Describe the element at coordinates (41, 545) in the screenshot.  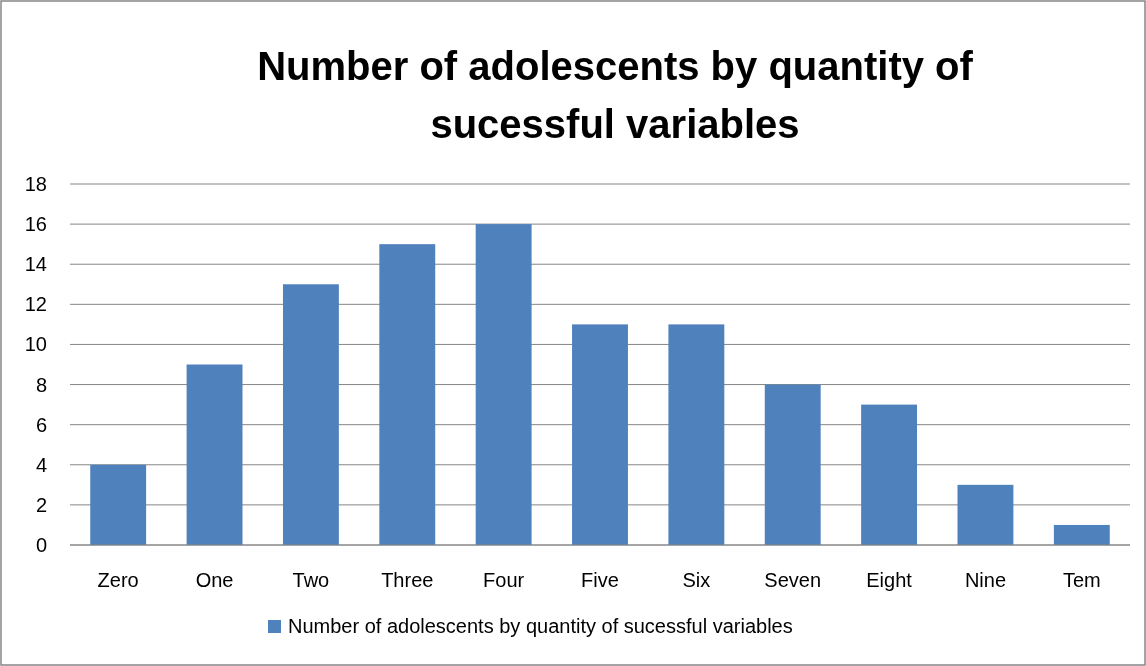
I see `y-tick-label: 0` at that location.